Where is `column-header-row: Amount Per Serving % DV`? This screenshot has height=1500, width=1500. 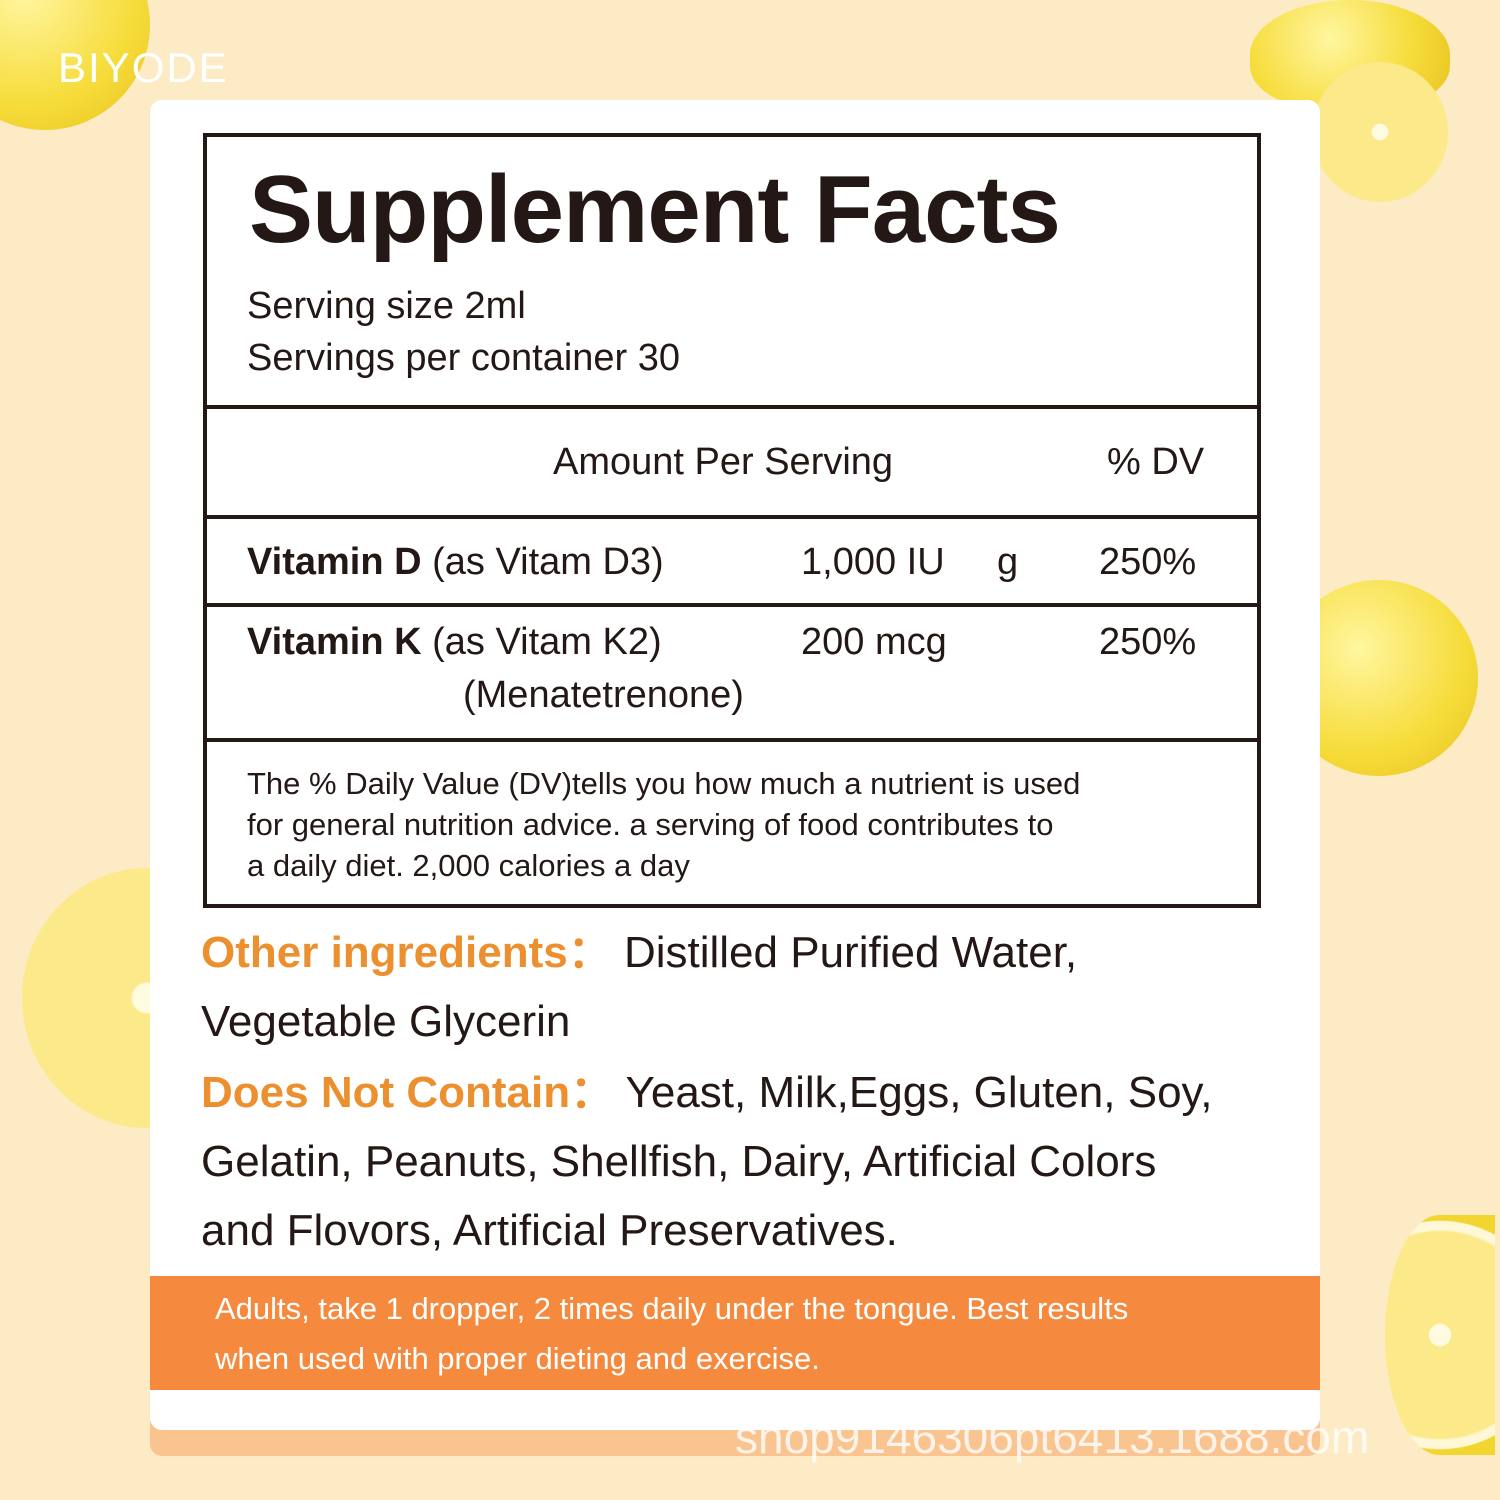 column-header-row: Amount Per Serving % DV is located at coordinates (732, 464).